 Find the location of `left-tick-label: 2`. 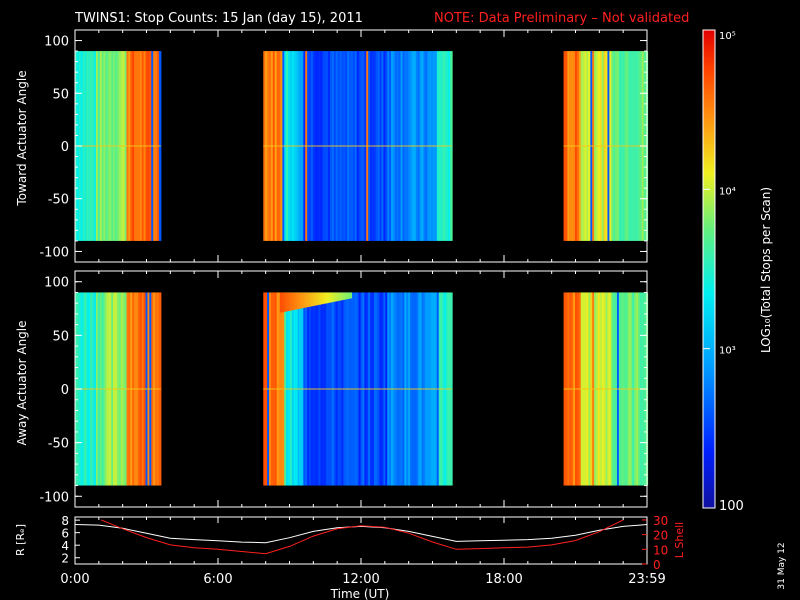

left-tick-label: 2 is located at coordinates (65, 559).